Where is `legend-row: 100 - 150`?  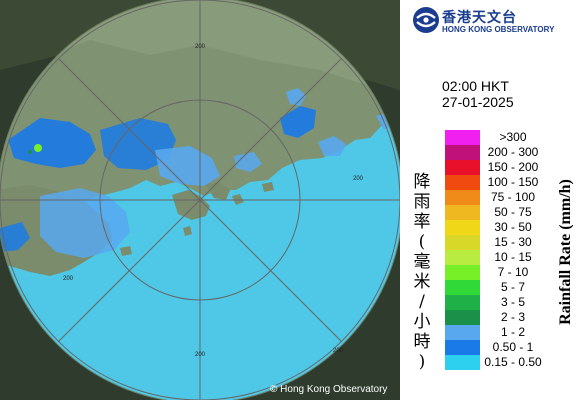 legend-row: 100 - 150 is located at coordinates (510, 182).